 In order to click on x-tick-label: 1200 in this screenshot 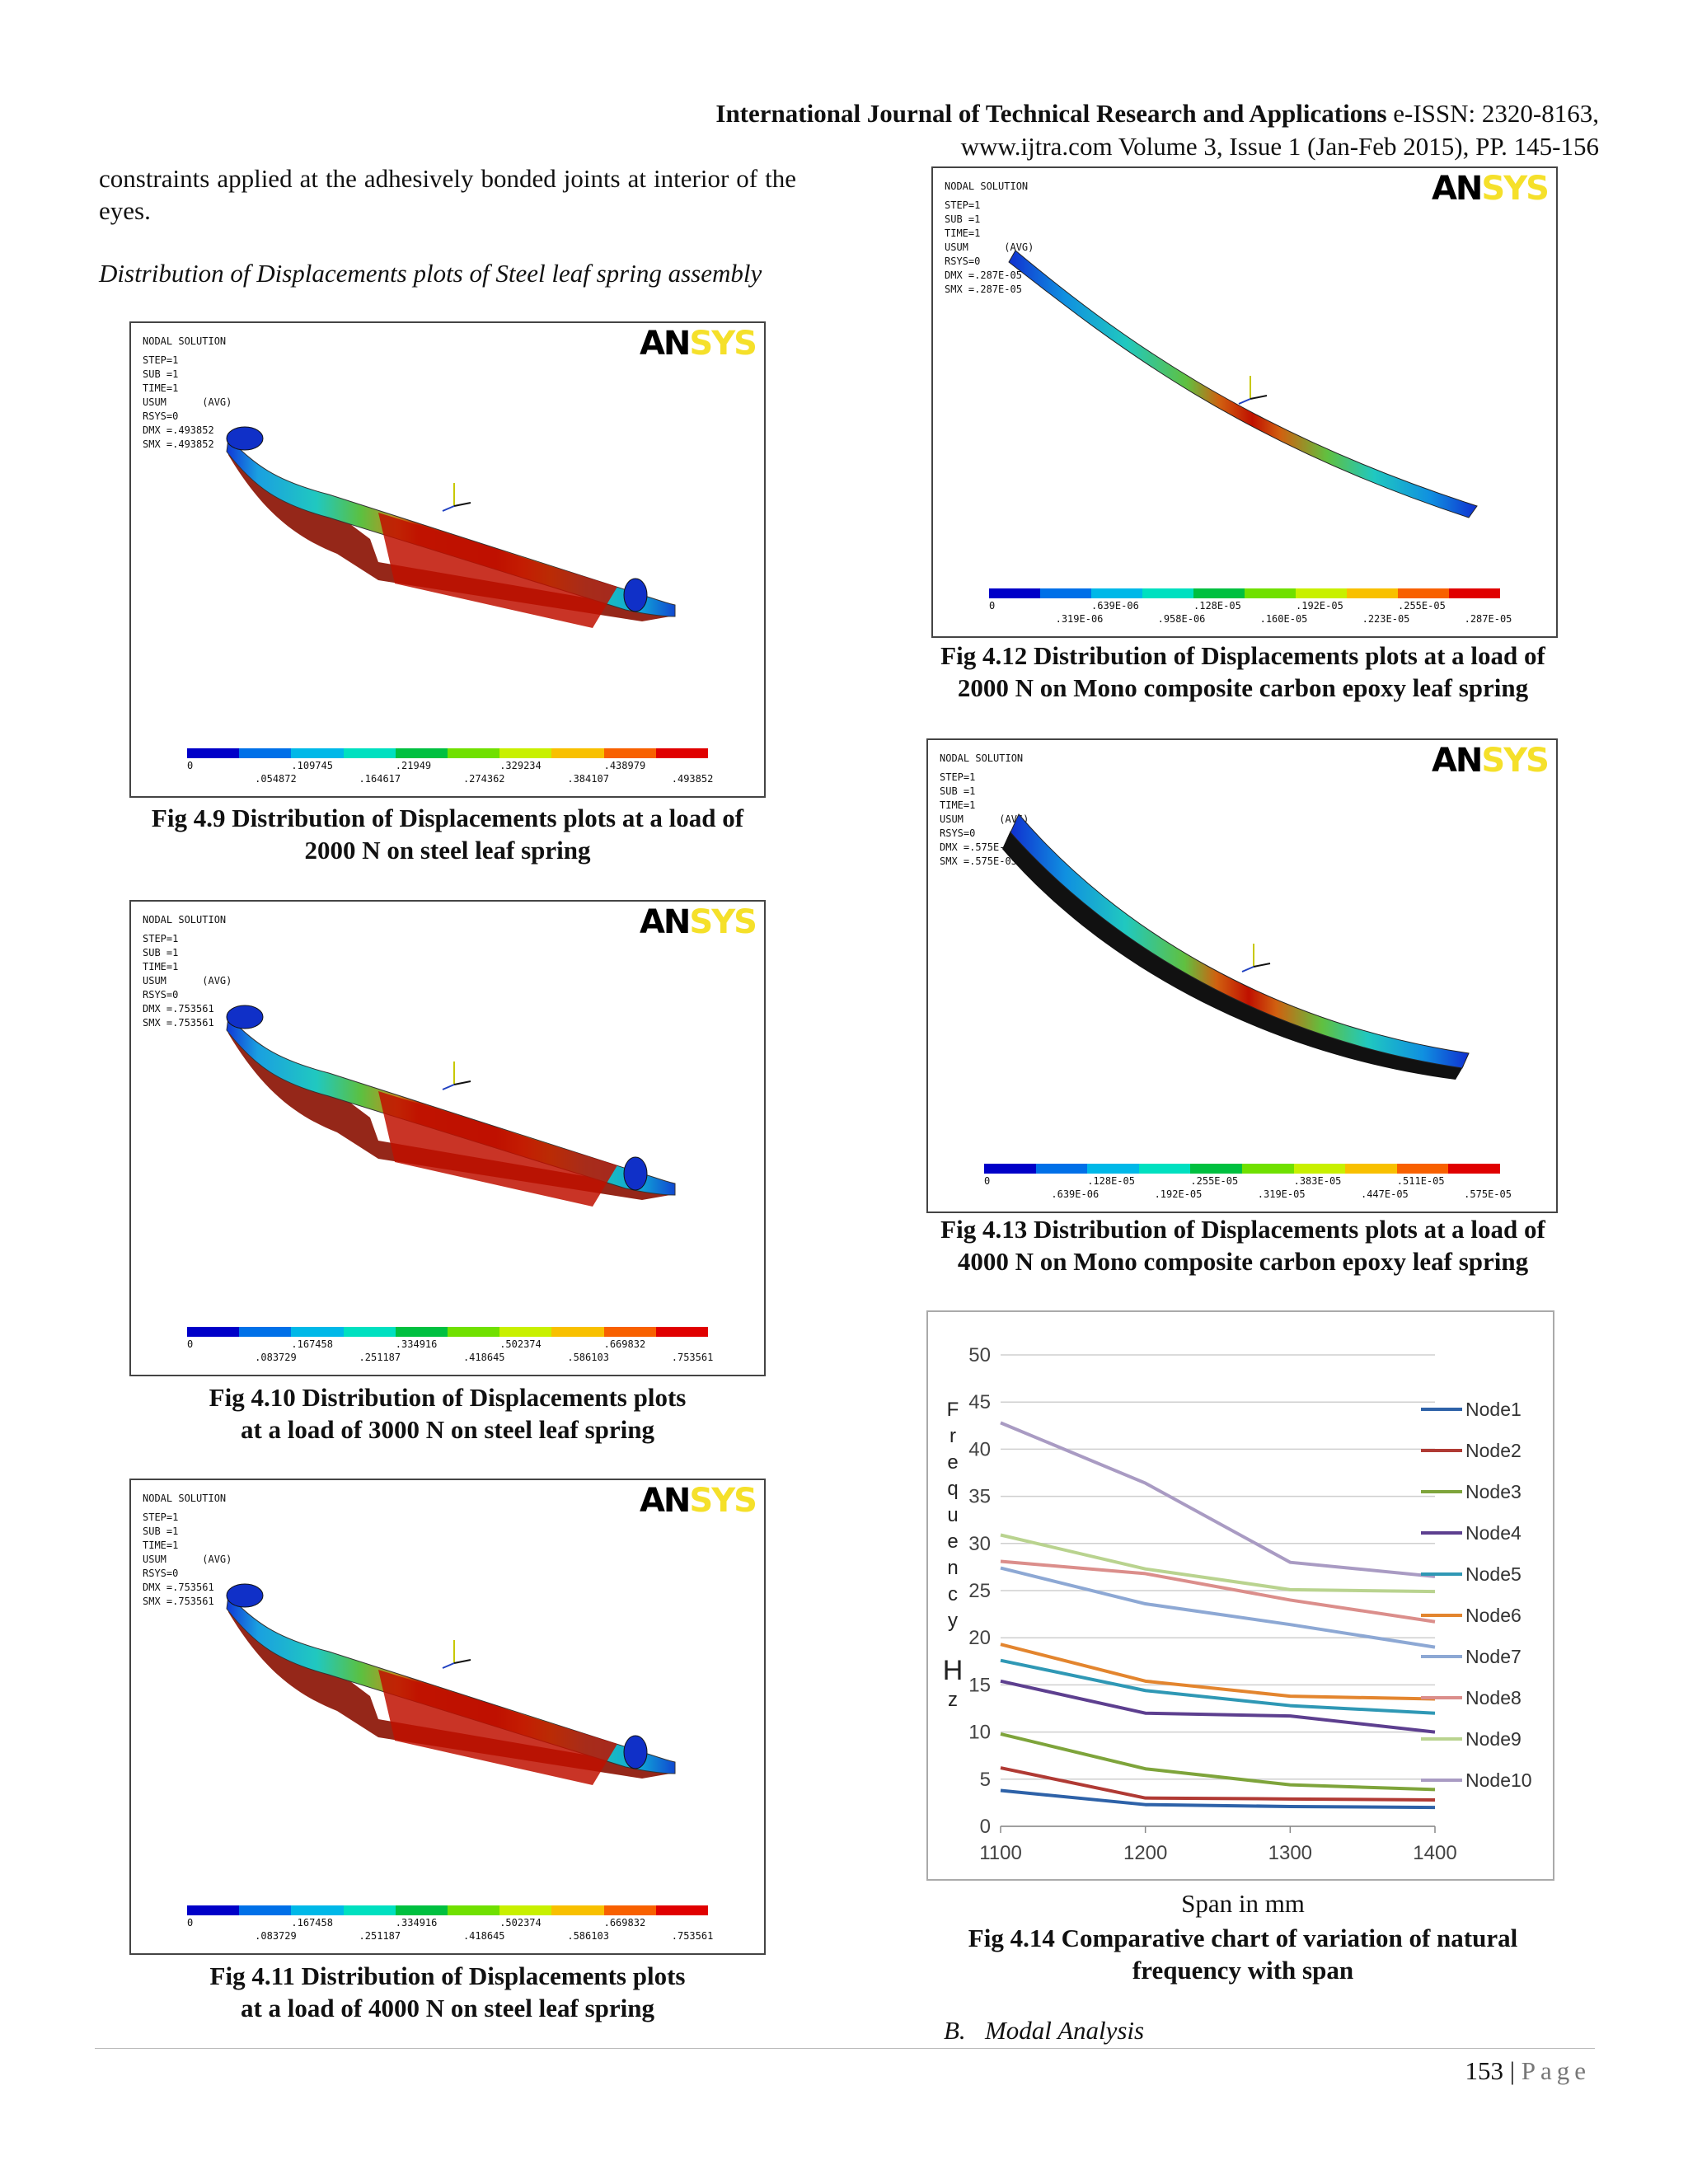, I will do `click(1145, 1853)`.